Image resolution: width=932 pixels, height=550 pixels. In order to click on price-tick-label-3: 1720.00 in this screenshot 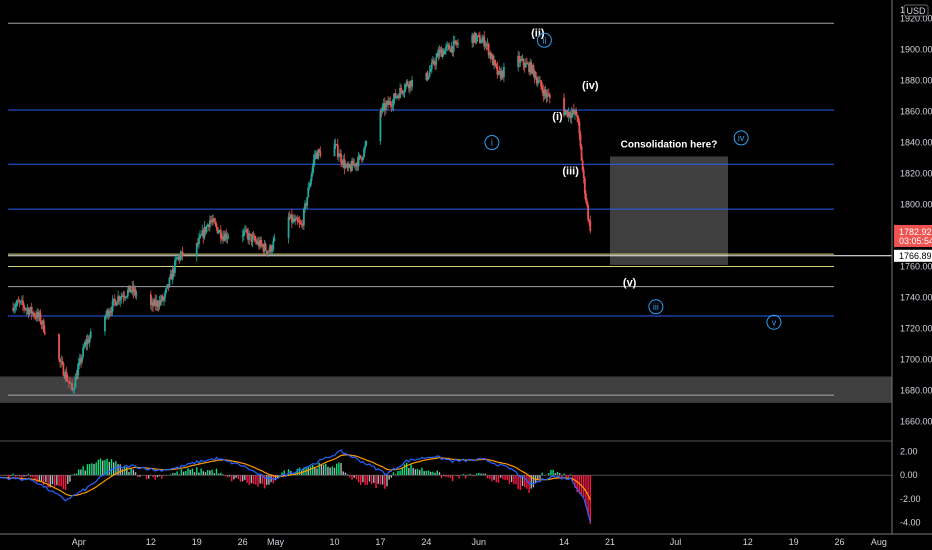, I will do `click(916, 328)`.